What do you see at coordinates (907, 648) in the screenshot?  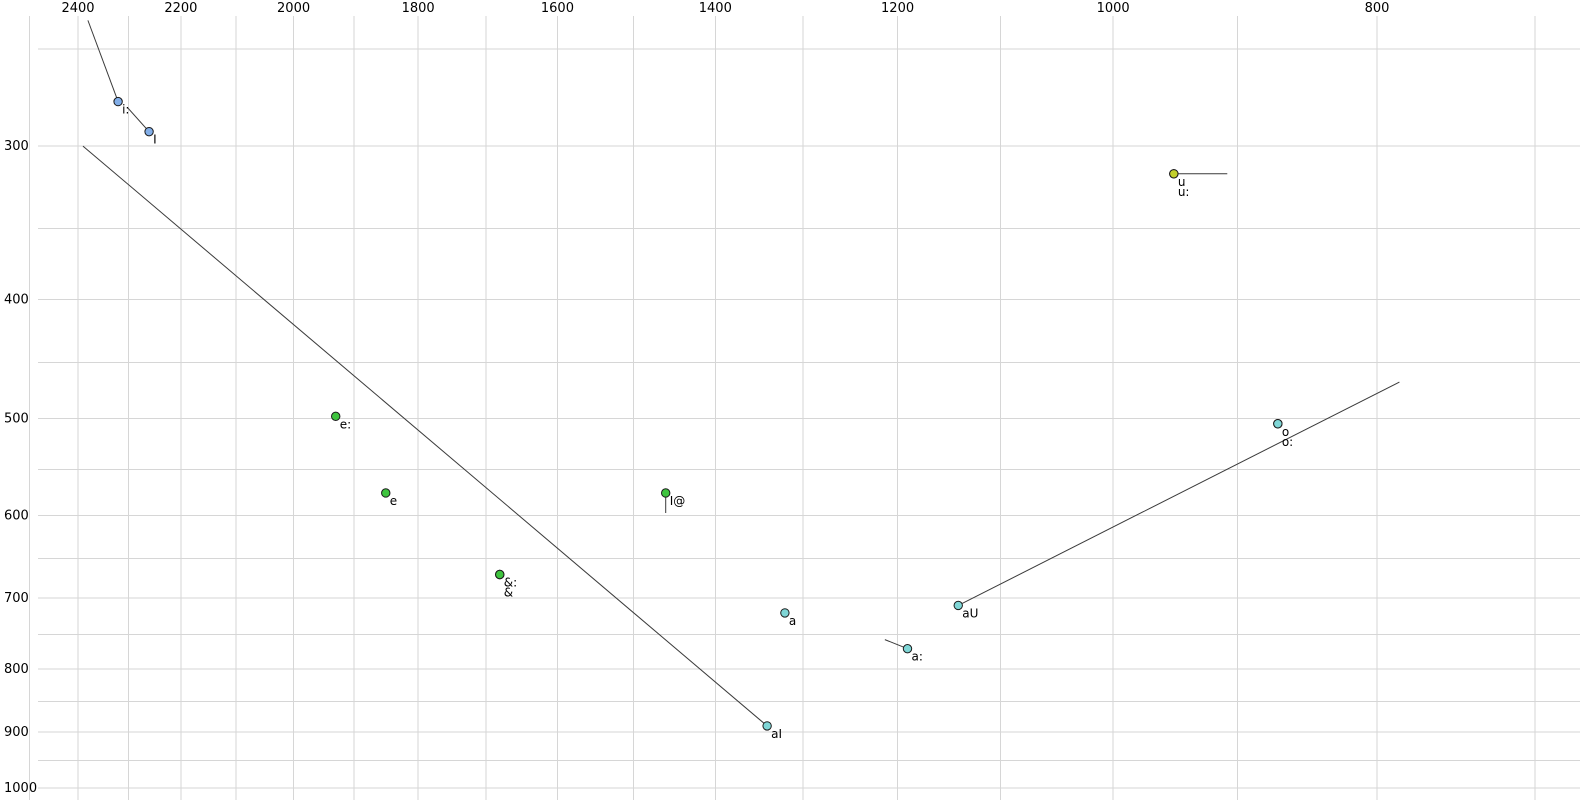 I see `vowel-point-a:` at bounding box center [907, 648].